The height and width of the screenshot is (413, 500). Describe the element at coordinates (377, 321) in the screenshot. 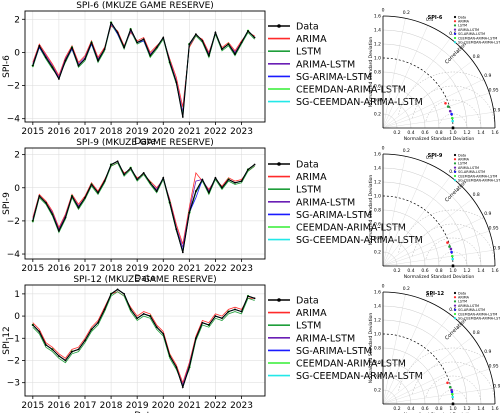

I see `std-tick-label-y: 1.2` at that location.